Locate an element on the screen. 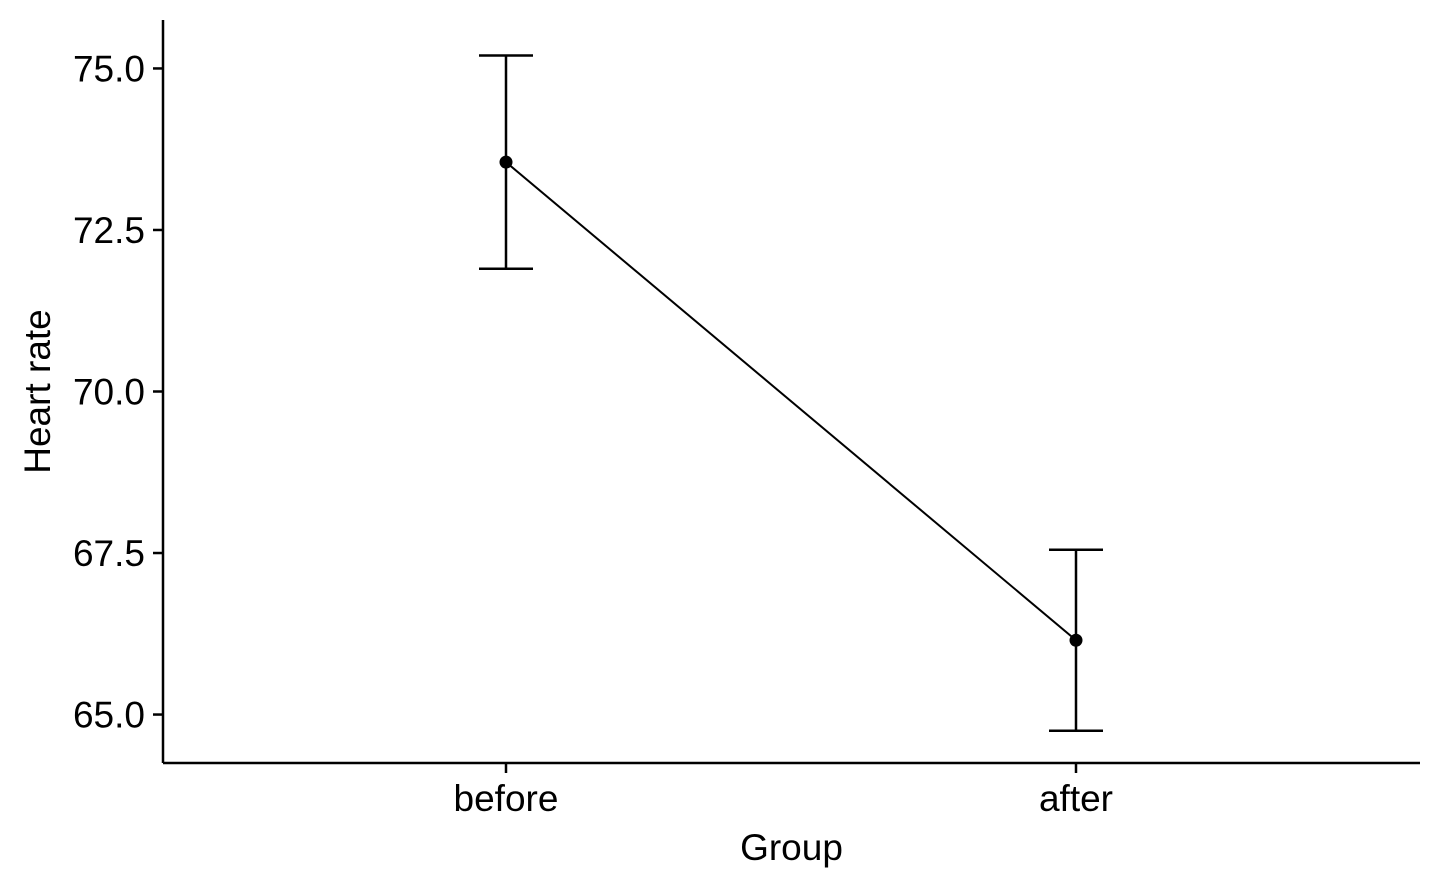 The height and width of the screenshot is (889, 1440). x-ticks: before after is located at coordinates (783, 791).